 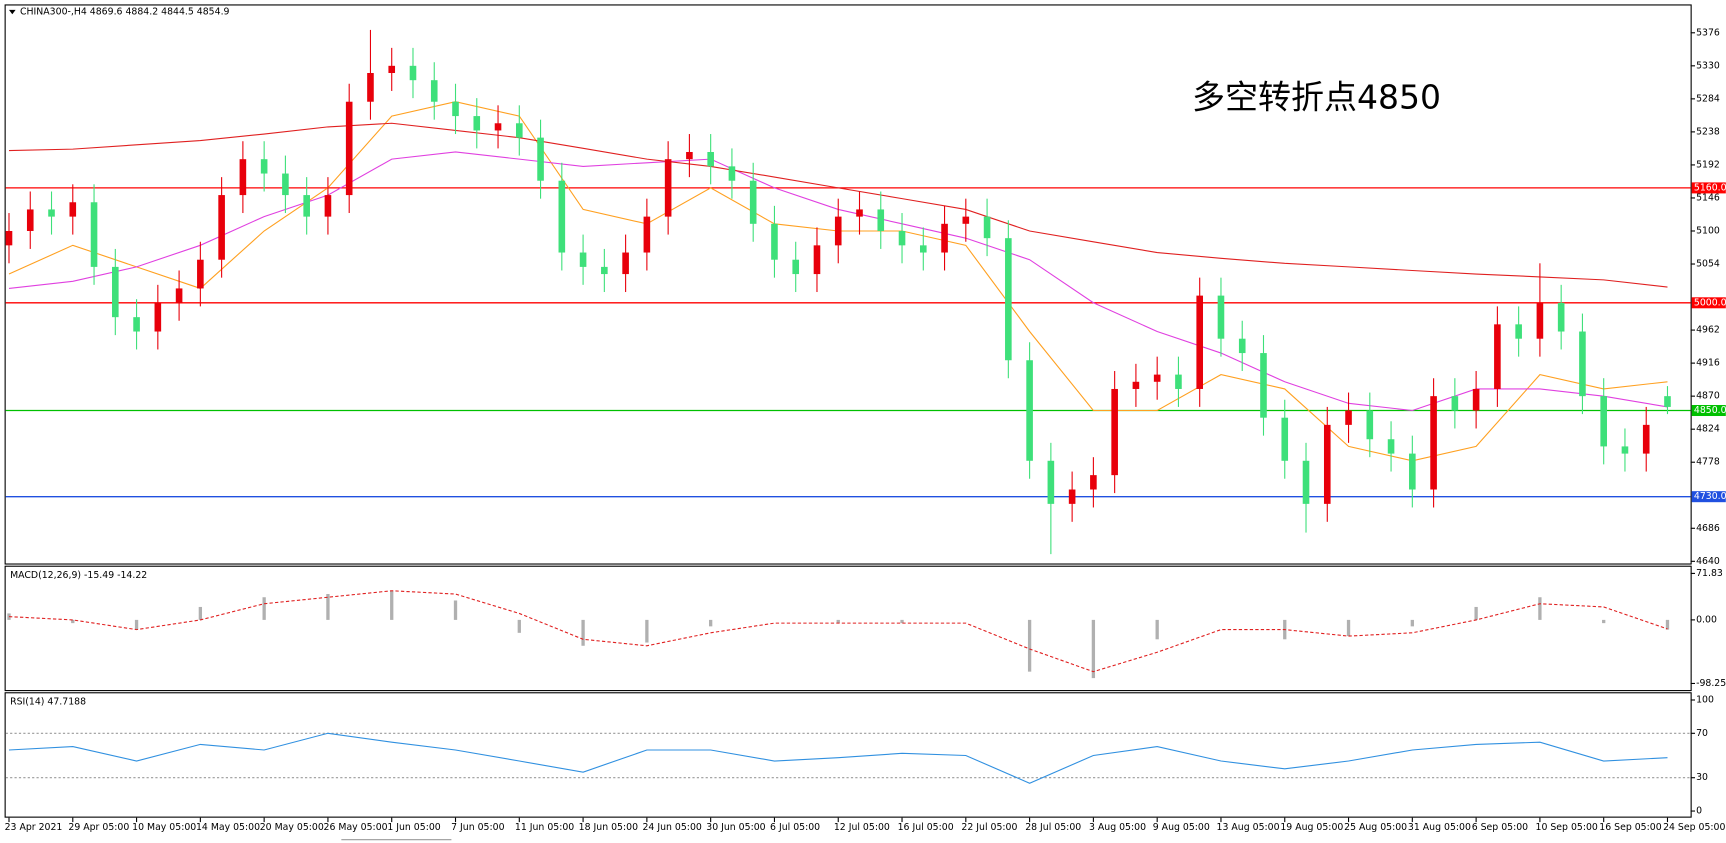 What do you see at coordinates (1708, 65) in the screenshot?
I see `y-tick-label: 5330` at bounding box center [1708, 65].